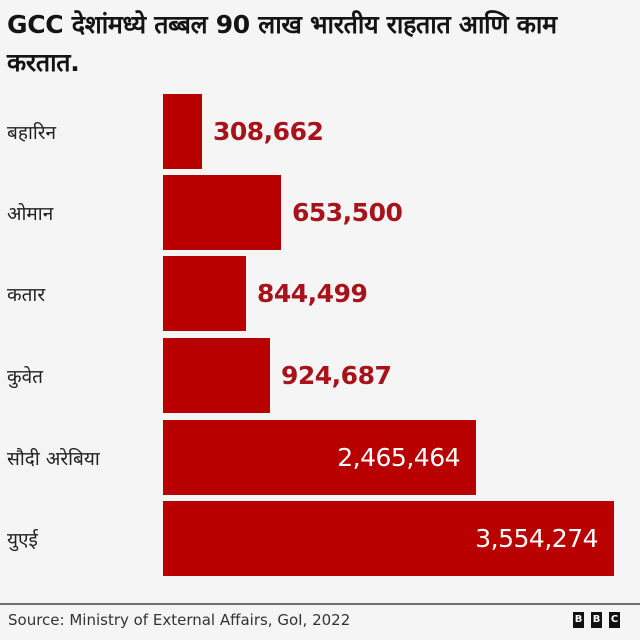  Describe the element at coordinates (336, 375) in the screenshot. I see `value-label: 924,687` at that location.